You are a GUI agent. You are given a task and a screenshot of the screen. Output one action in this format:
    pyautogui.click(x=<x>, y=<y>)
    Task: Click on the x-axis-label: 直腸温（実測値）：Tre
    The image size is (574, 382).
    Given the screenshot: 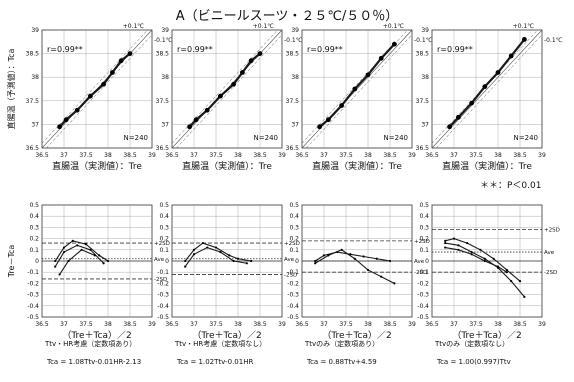 What is the action you would take?
    pyautogui.click(x=357, y=166)
    